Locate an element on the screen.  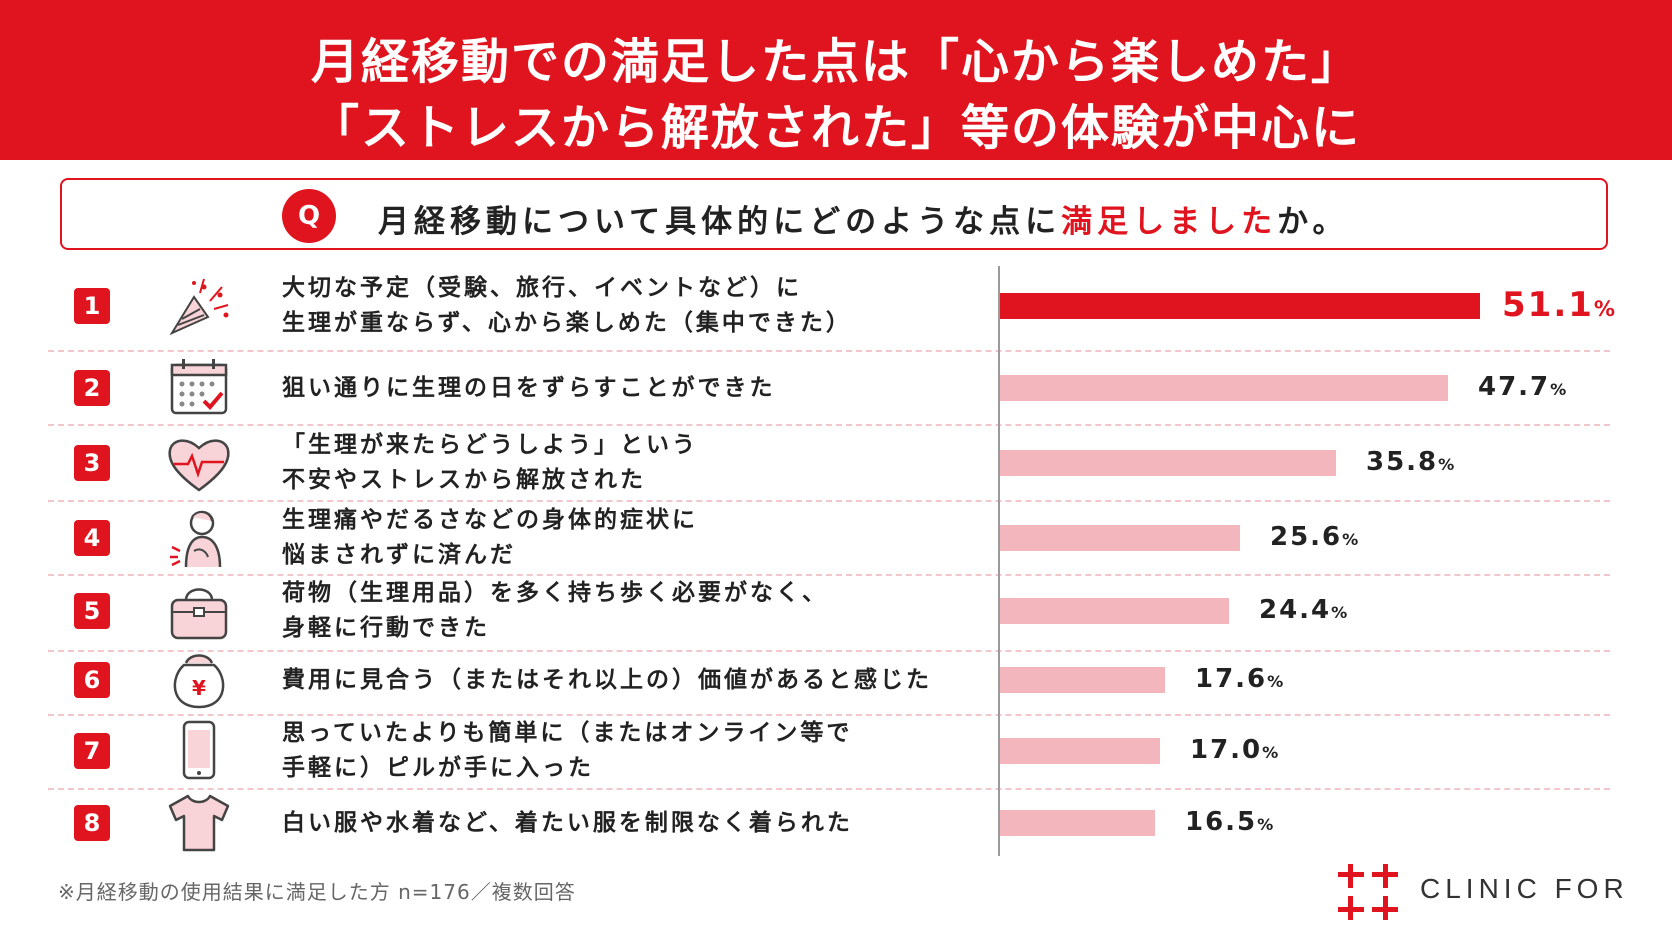
value-label-6: 17.6% is located at coordinates (1240, 679).